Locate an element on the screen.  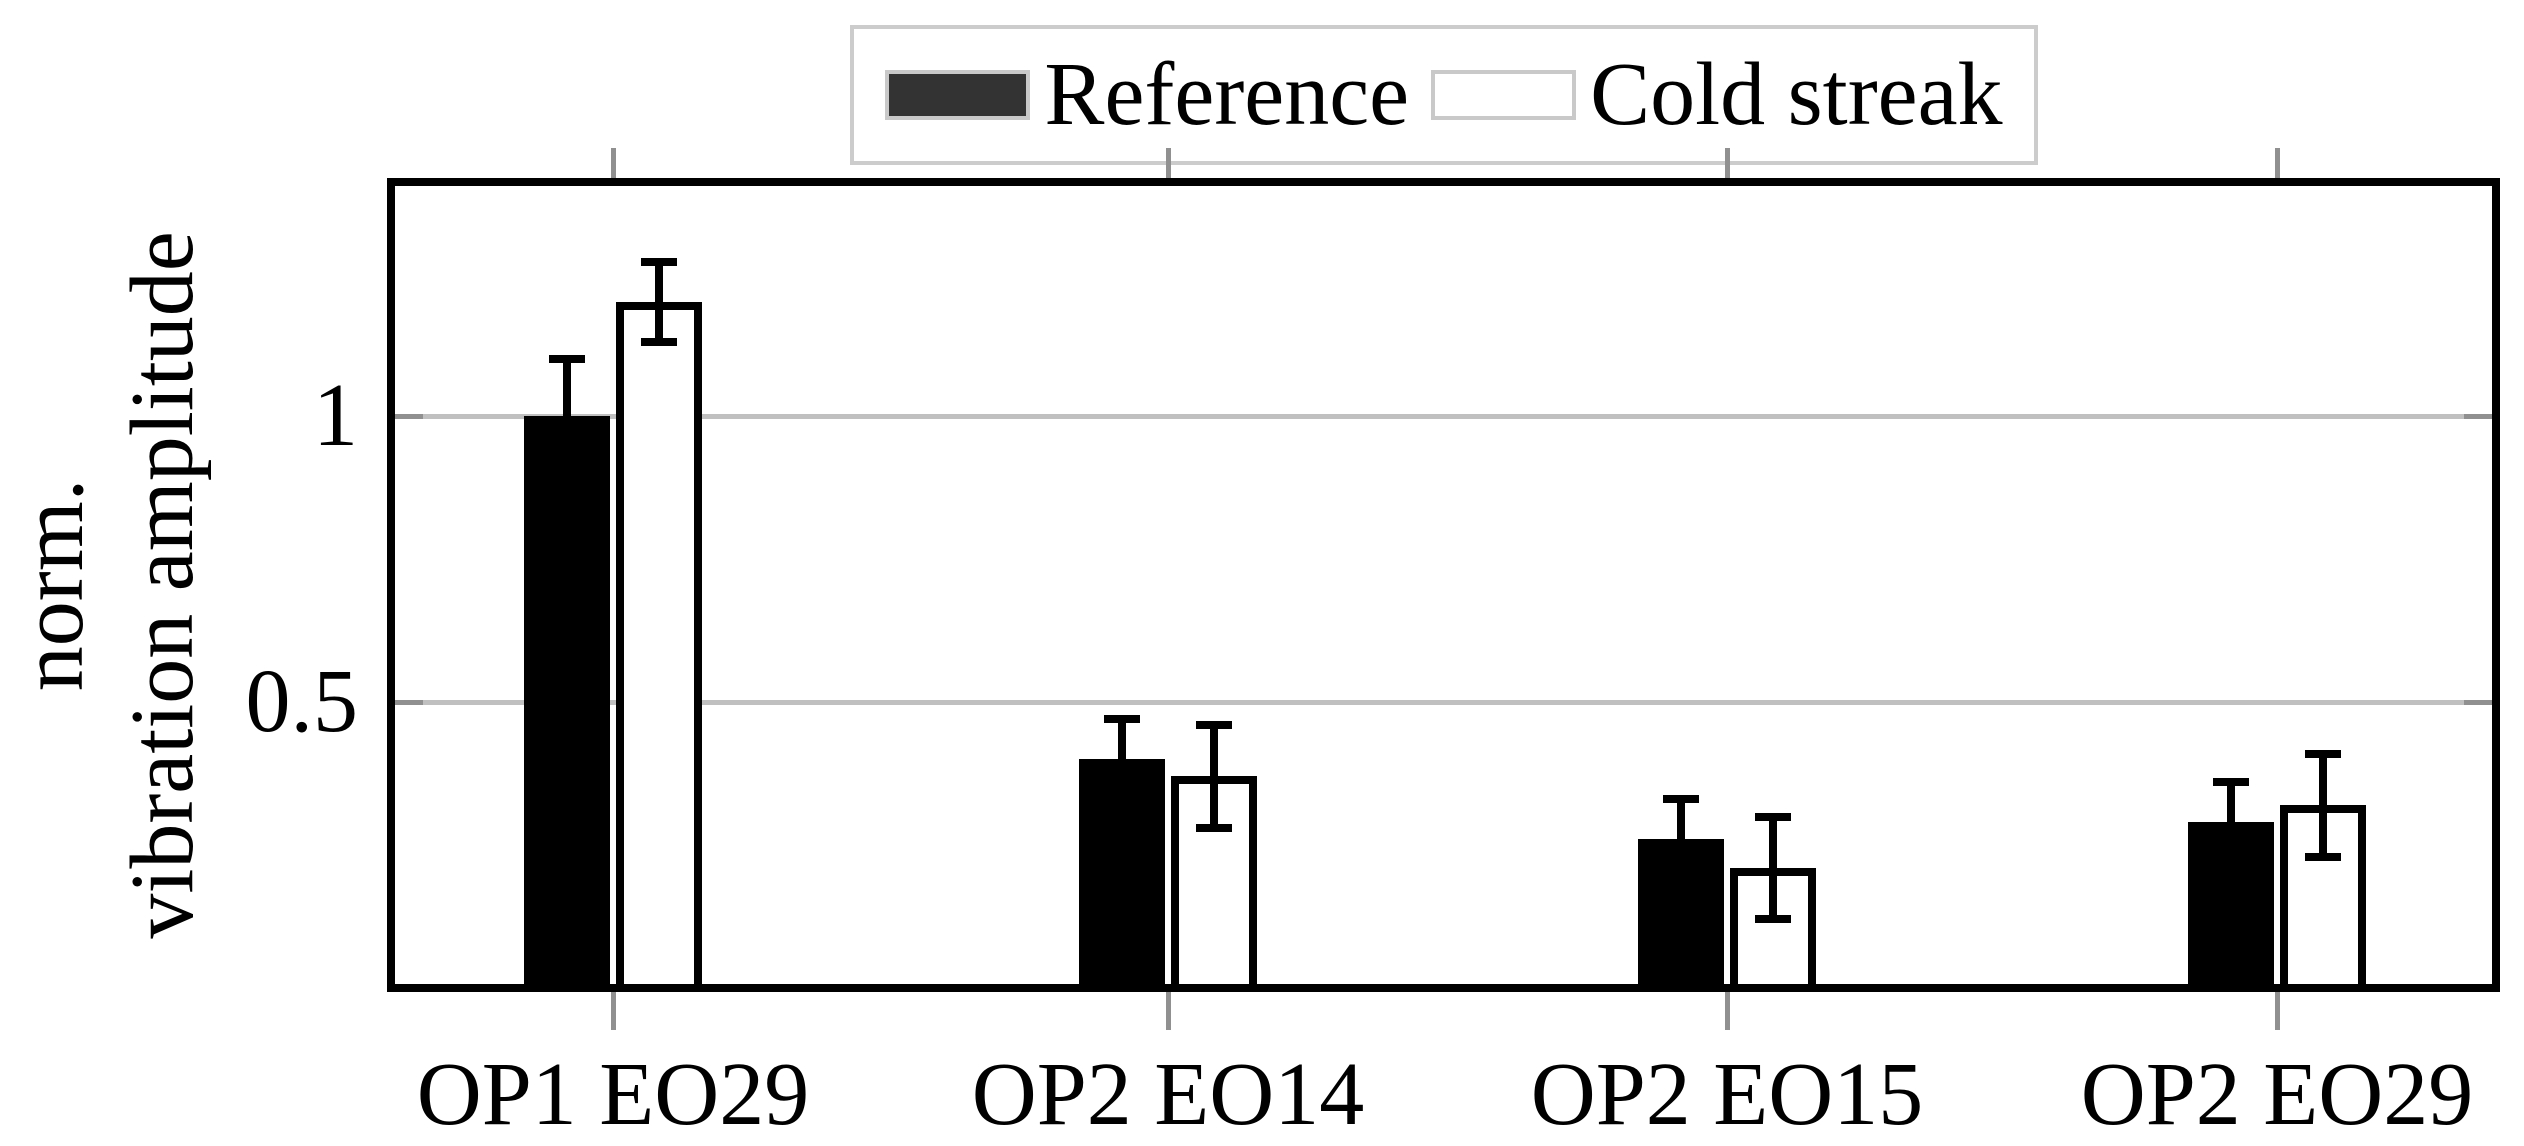
x-category-label-1: OP1 EO29 is located at coordinates (613, 1094).